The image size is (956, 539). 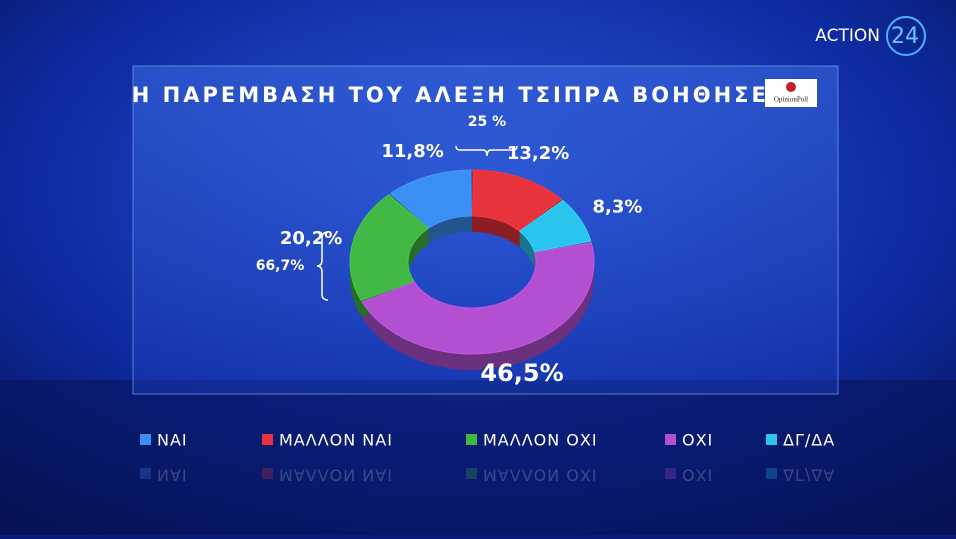 What do you see at coordinates (311, 238) in the screenshot?
I see `value-label: 20,2%` at bounding box center [311, 238].